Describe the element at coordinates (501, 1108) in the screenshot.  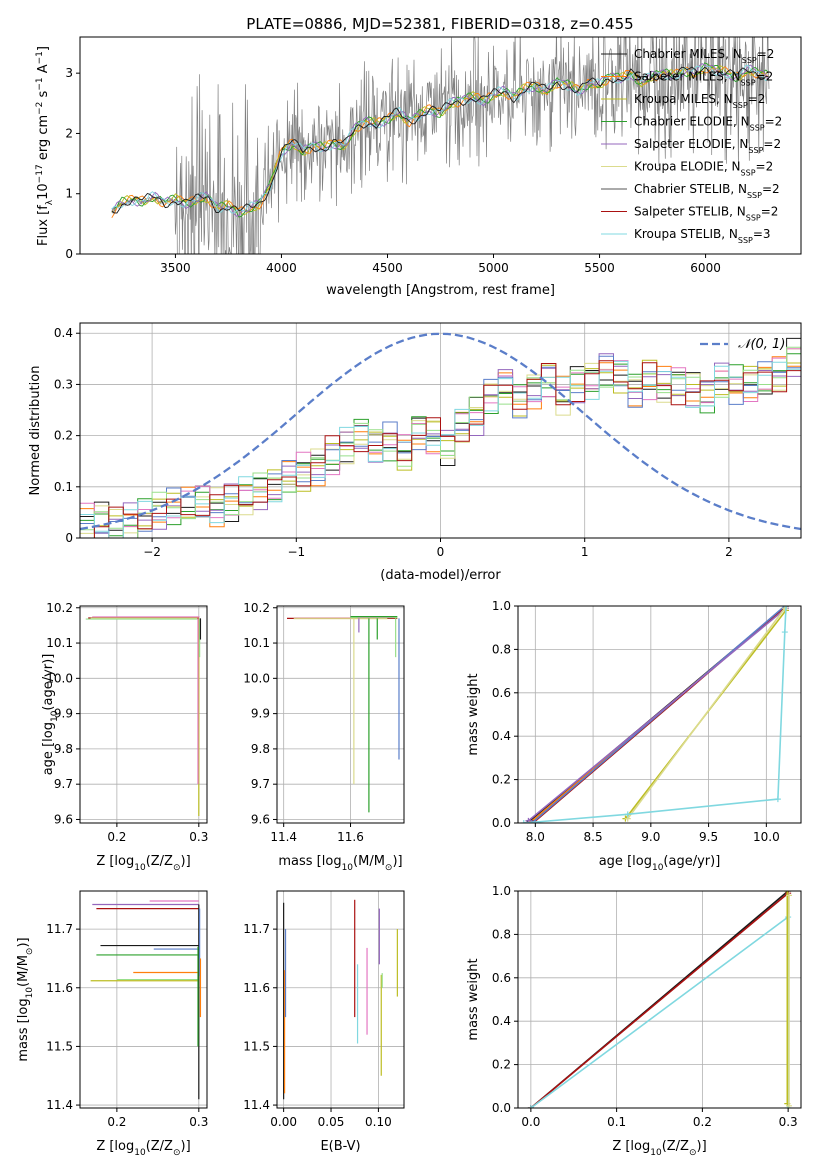
I see `y-tick-label: 0.0` at that location.